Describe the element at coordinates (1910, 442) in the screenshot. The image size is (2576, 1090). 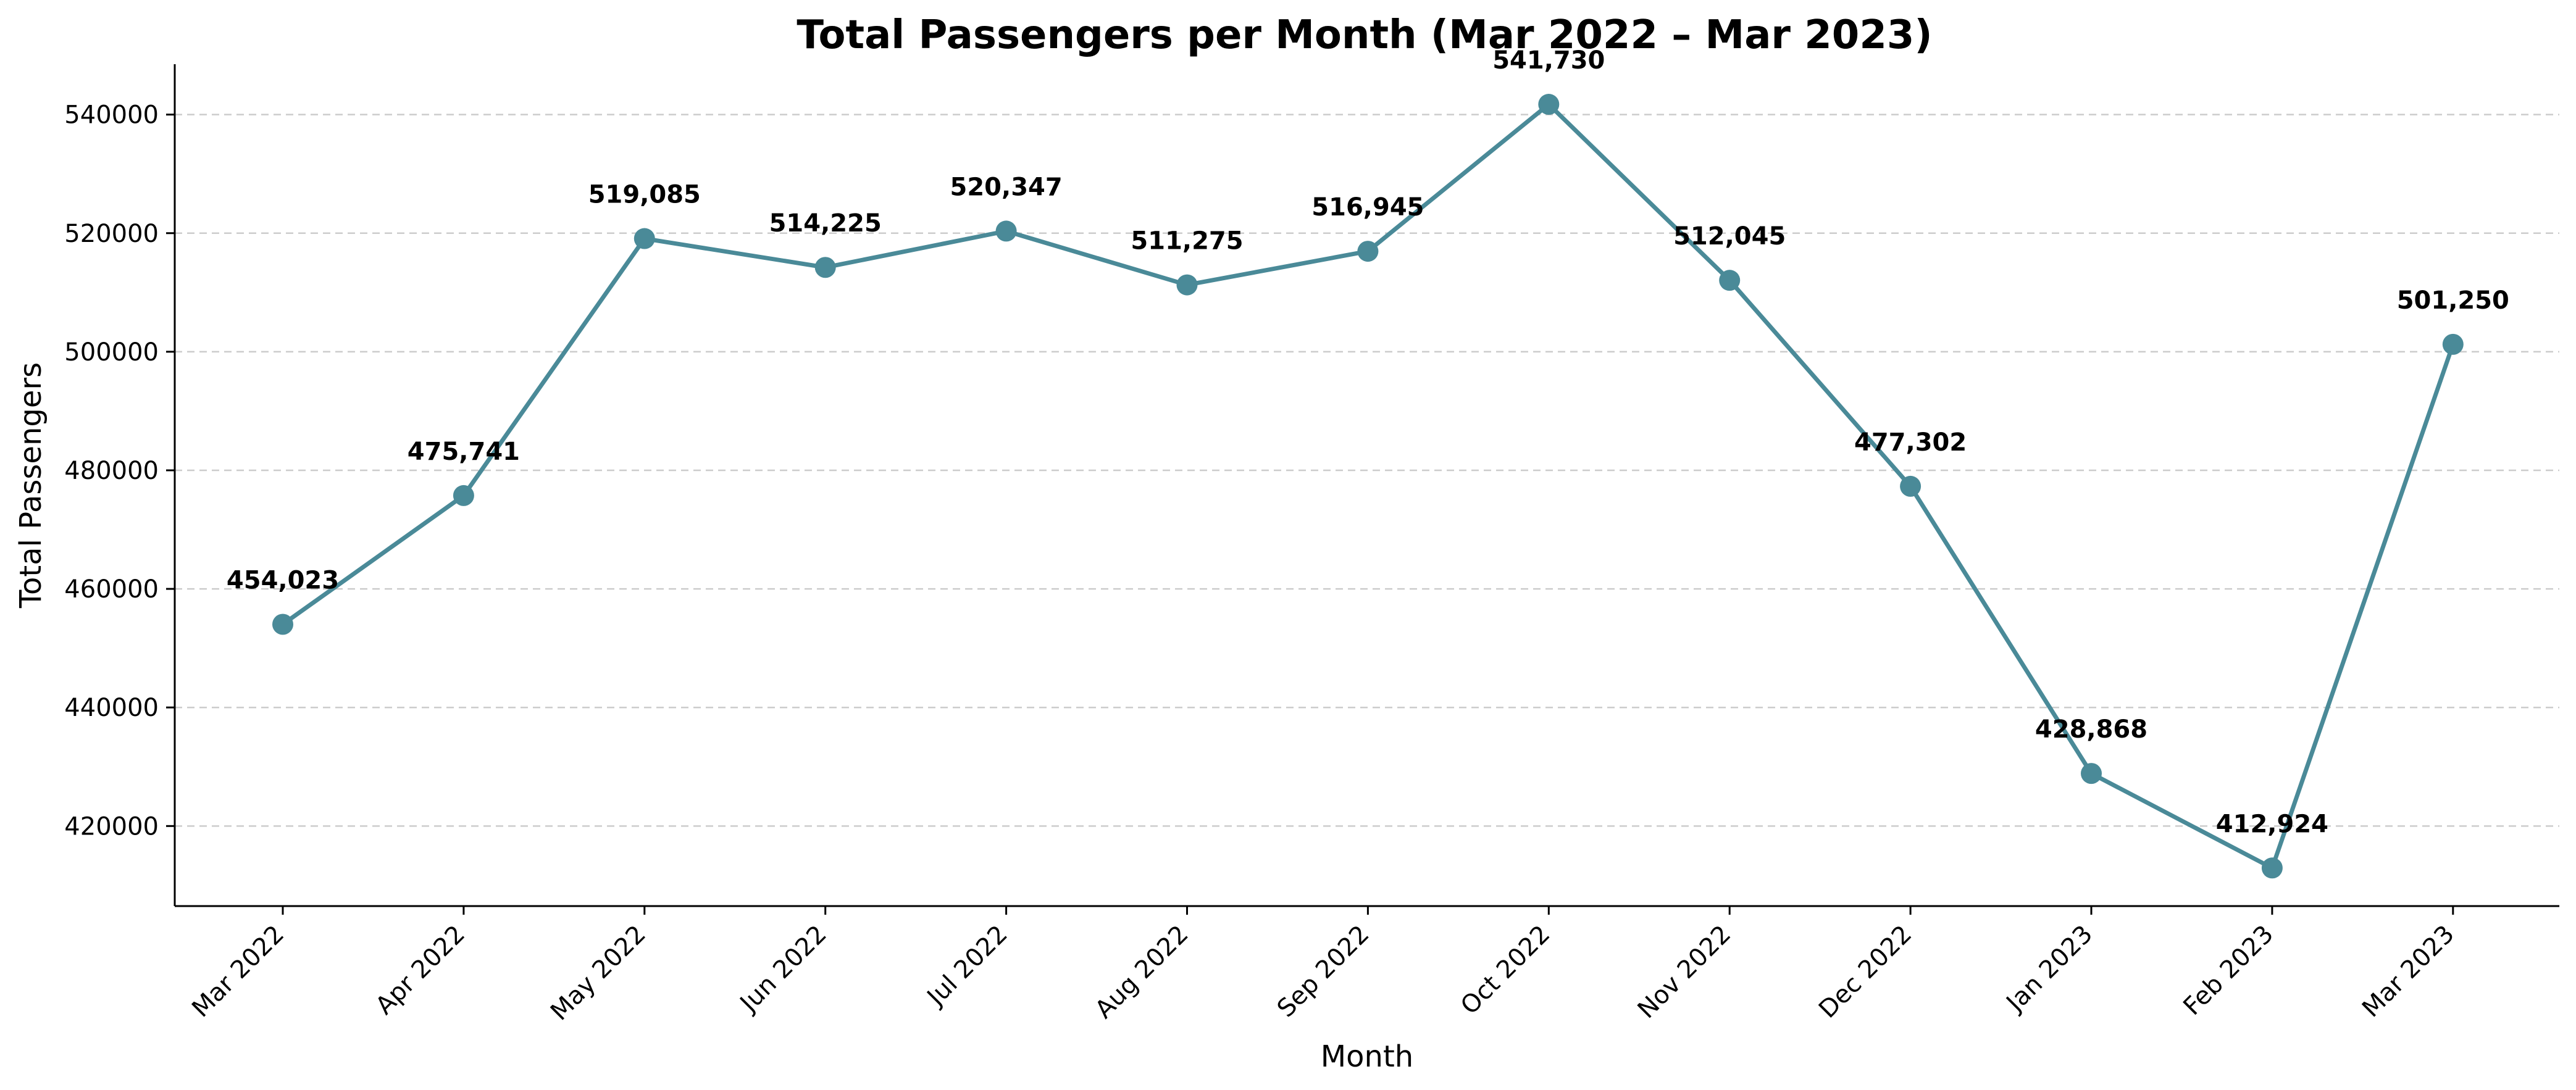
I see `data-label: 477,302` at that location.